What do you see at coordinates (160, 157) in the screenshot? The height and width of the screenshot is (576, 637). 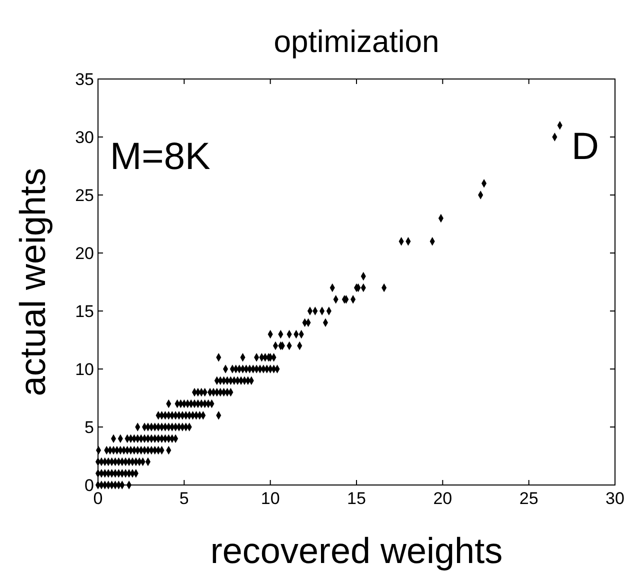 I see `annotation: M=8K` at bounding box center [160, 157].